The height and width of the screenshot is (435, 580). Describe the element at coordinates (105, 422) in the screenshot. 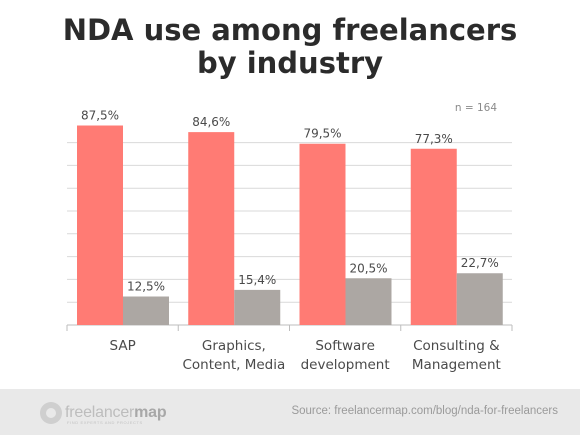

I see `logo-tagline: FIND EXPERTS AND PROJECTS` at that location.